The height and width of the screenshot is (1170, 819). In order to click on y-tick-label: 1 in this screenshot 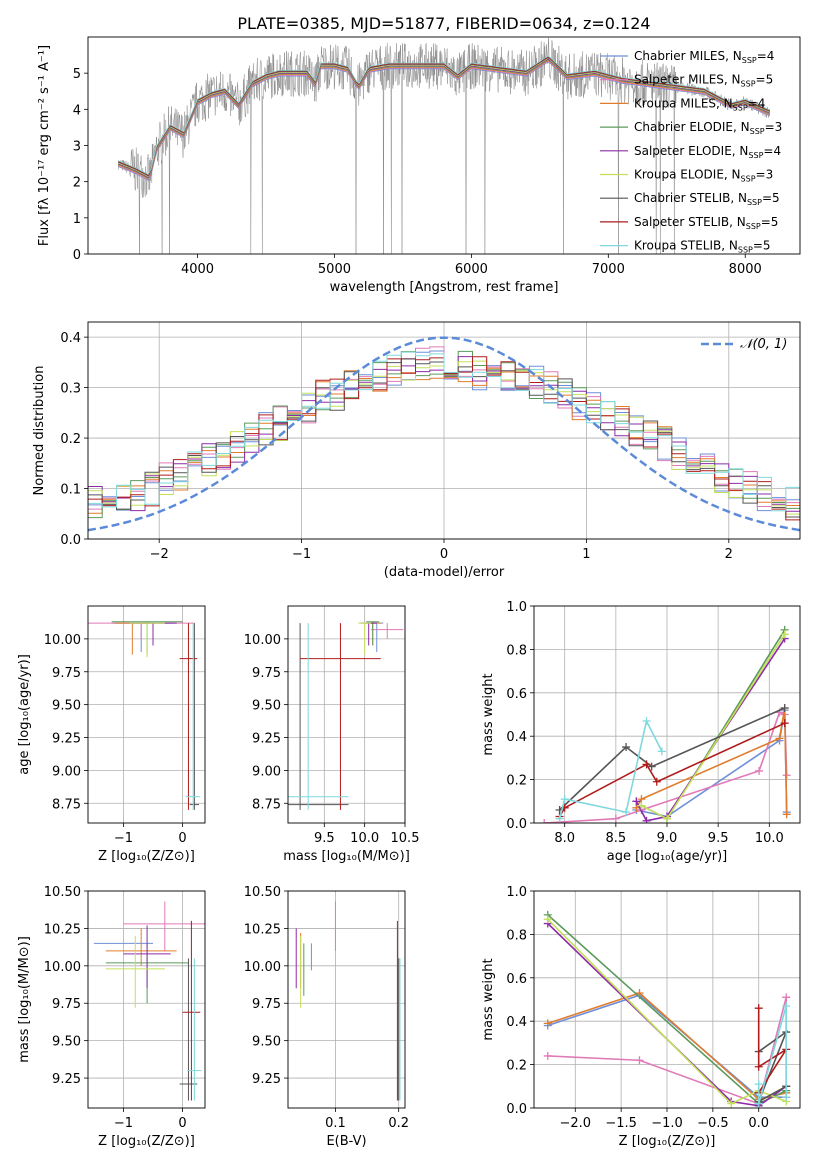, I will do `click(77, 219)`.